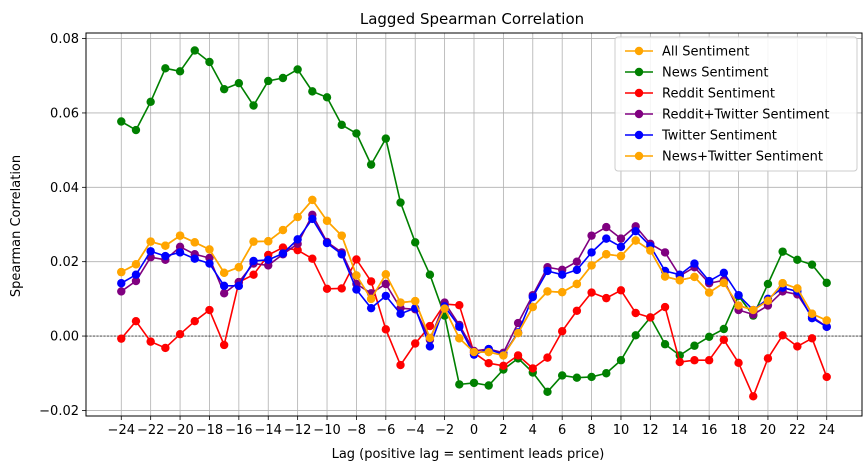 This screenshot has width=866, height=474. What do you see at coordinates (64, 39) in the screenshot?
I see `y-tick-label: 0.08` at bounding box center [64, 39].